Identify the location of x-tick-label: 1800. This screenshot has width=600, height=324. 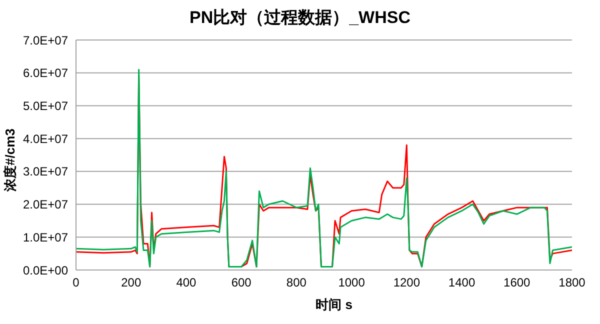
(572, 283).